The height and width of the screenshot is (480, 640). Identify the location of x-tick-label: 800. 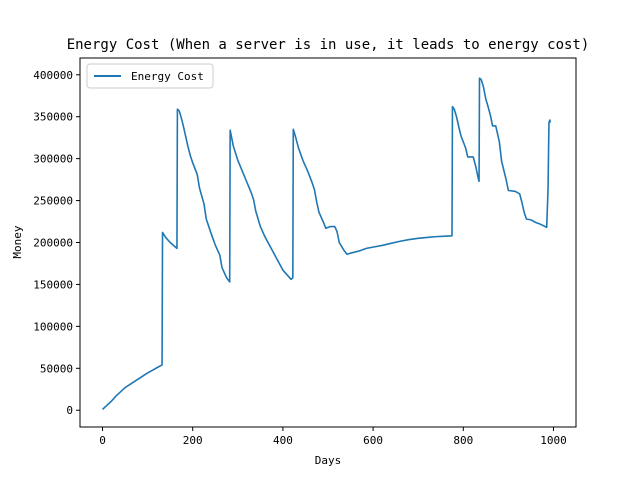
(463, 440).